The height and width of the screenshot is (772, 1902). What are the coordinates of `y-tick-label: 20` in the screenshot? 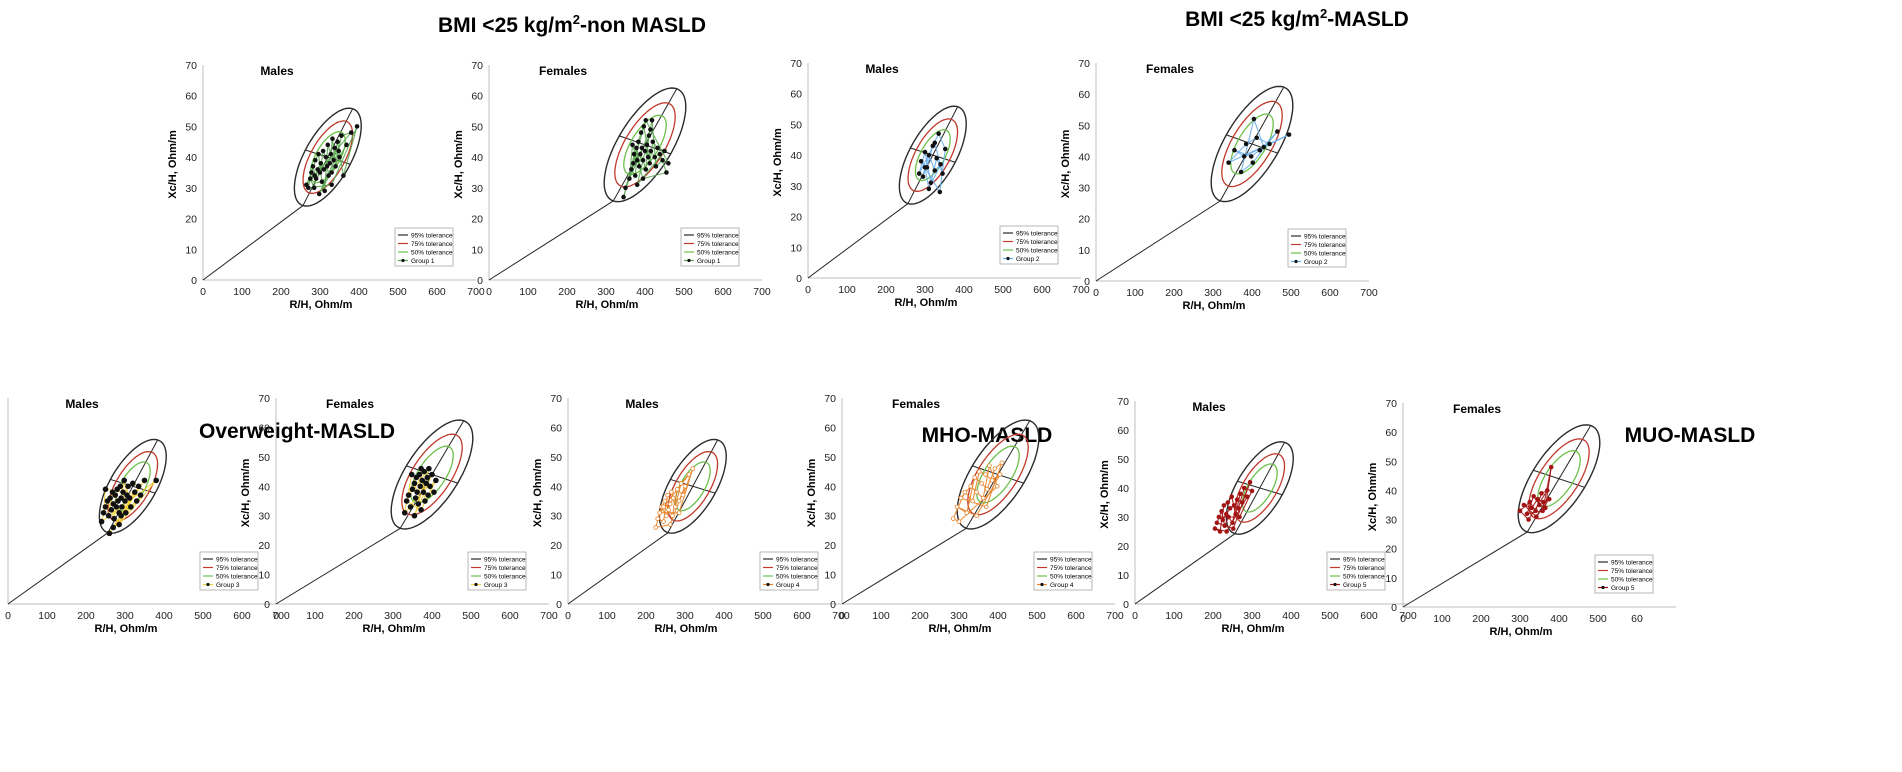 It's located at (477, 220).